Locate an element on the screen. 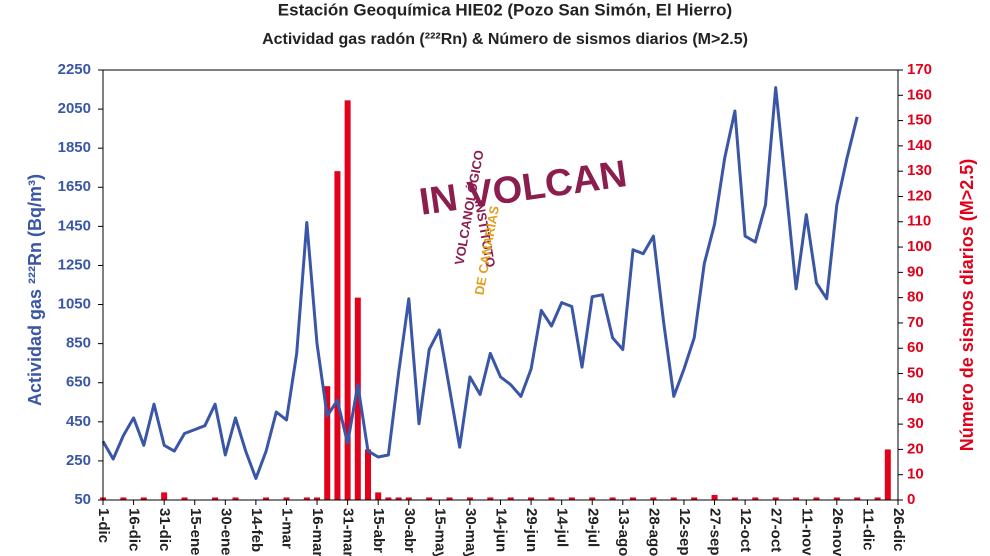 The width and height of the screenshot is (990, 556). y2-tick-label: 140 is located at coordinates (919, 145).